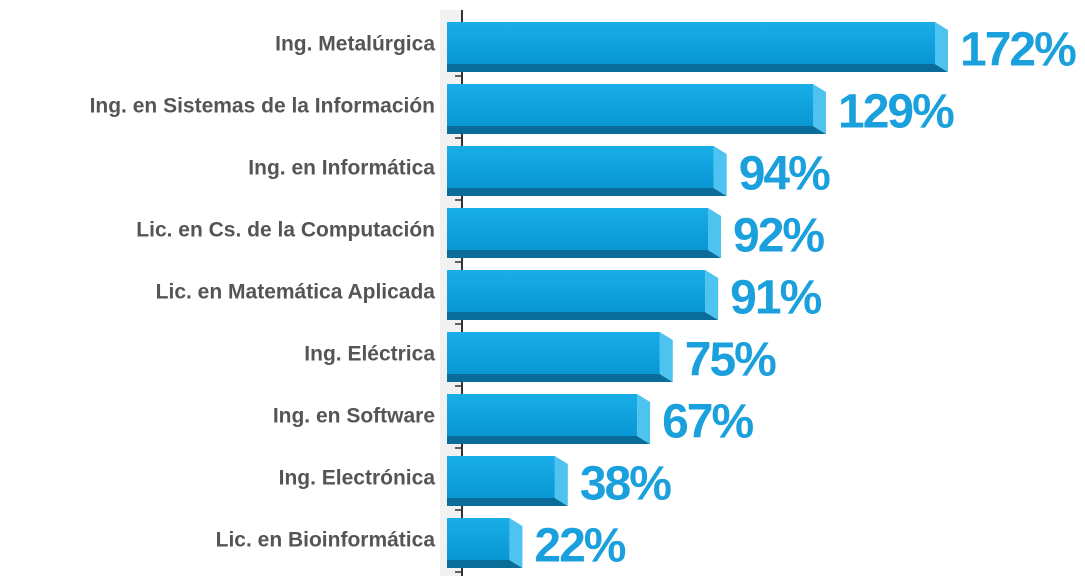  I want to click on category-label: Ing. en Sistemas de la Información, so click(262, 106).